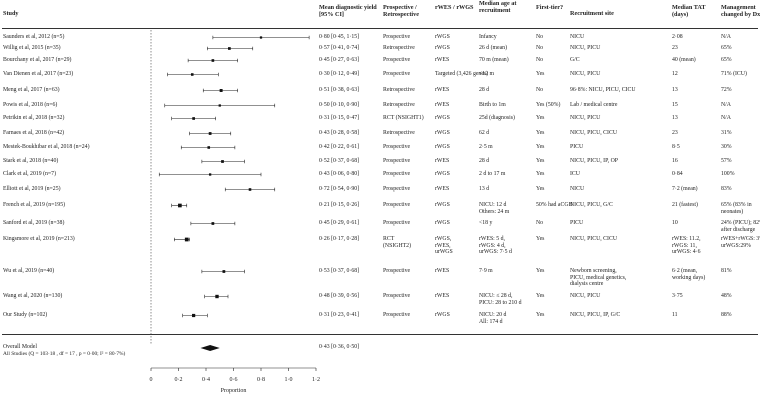  What do you see at coordinates (261, 380) in the screenshot?
I see `x-tick-label: 0·8` at bounding box center [261, 380].